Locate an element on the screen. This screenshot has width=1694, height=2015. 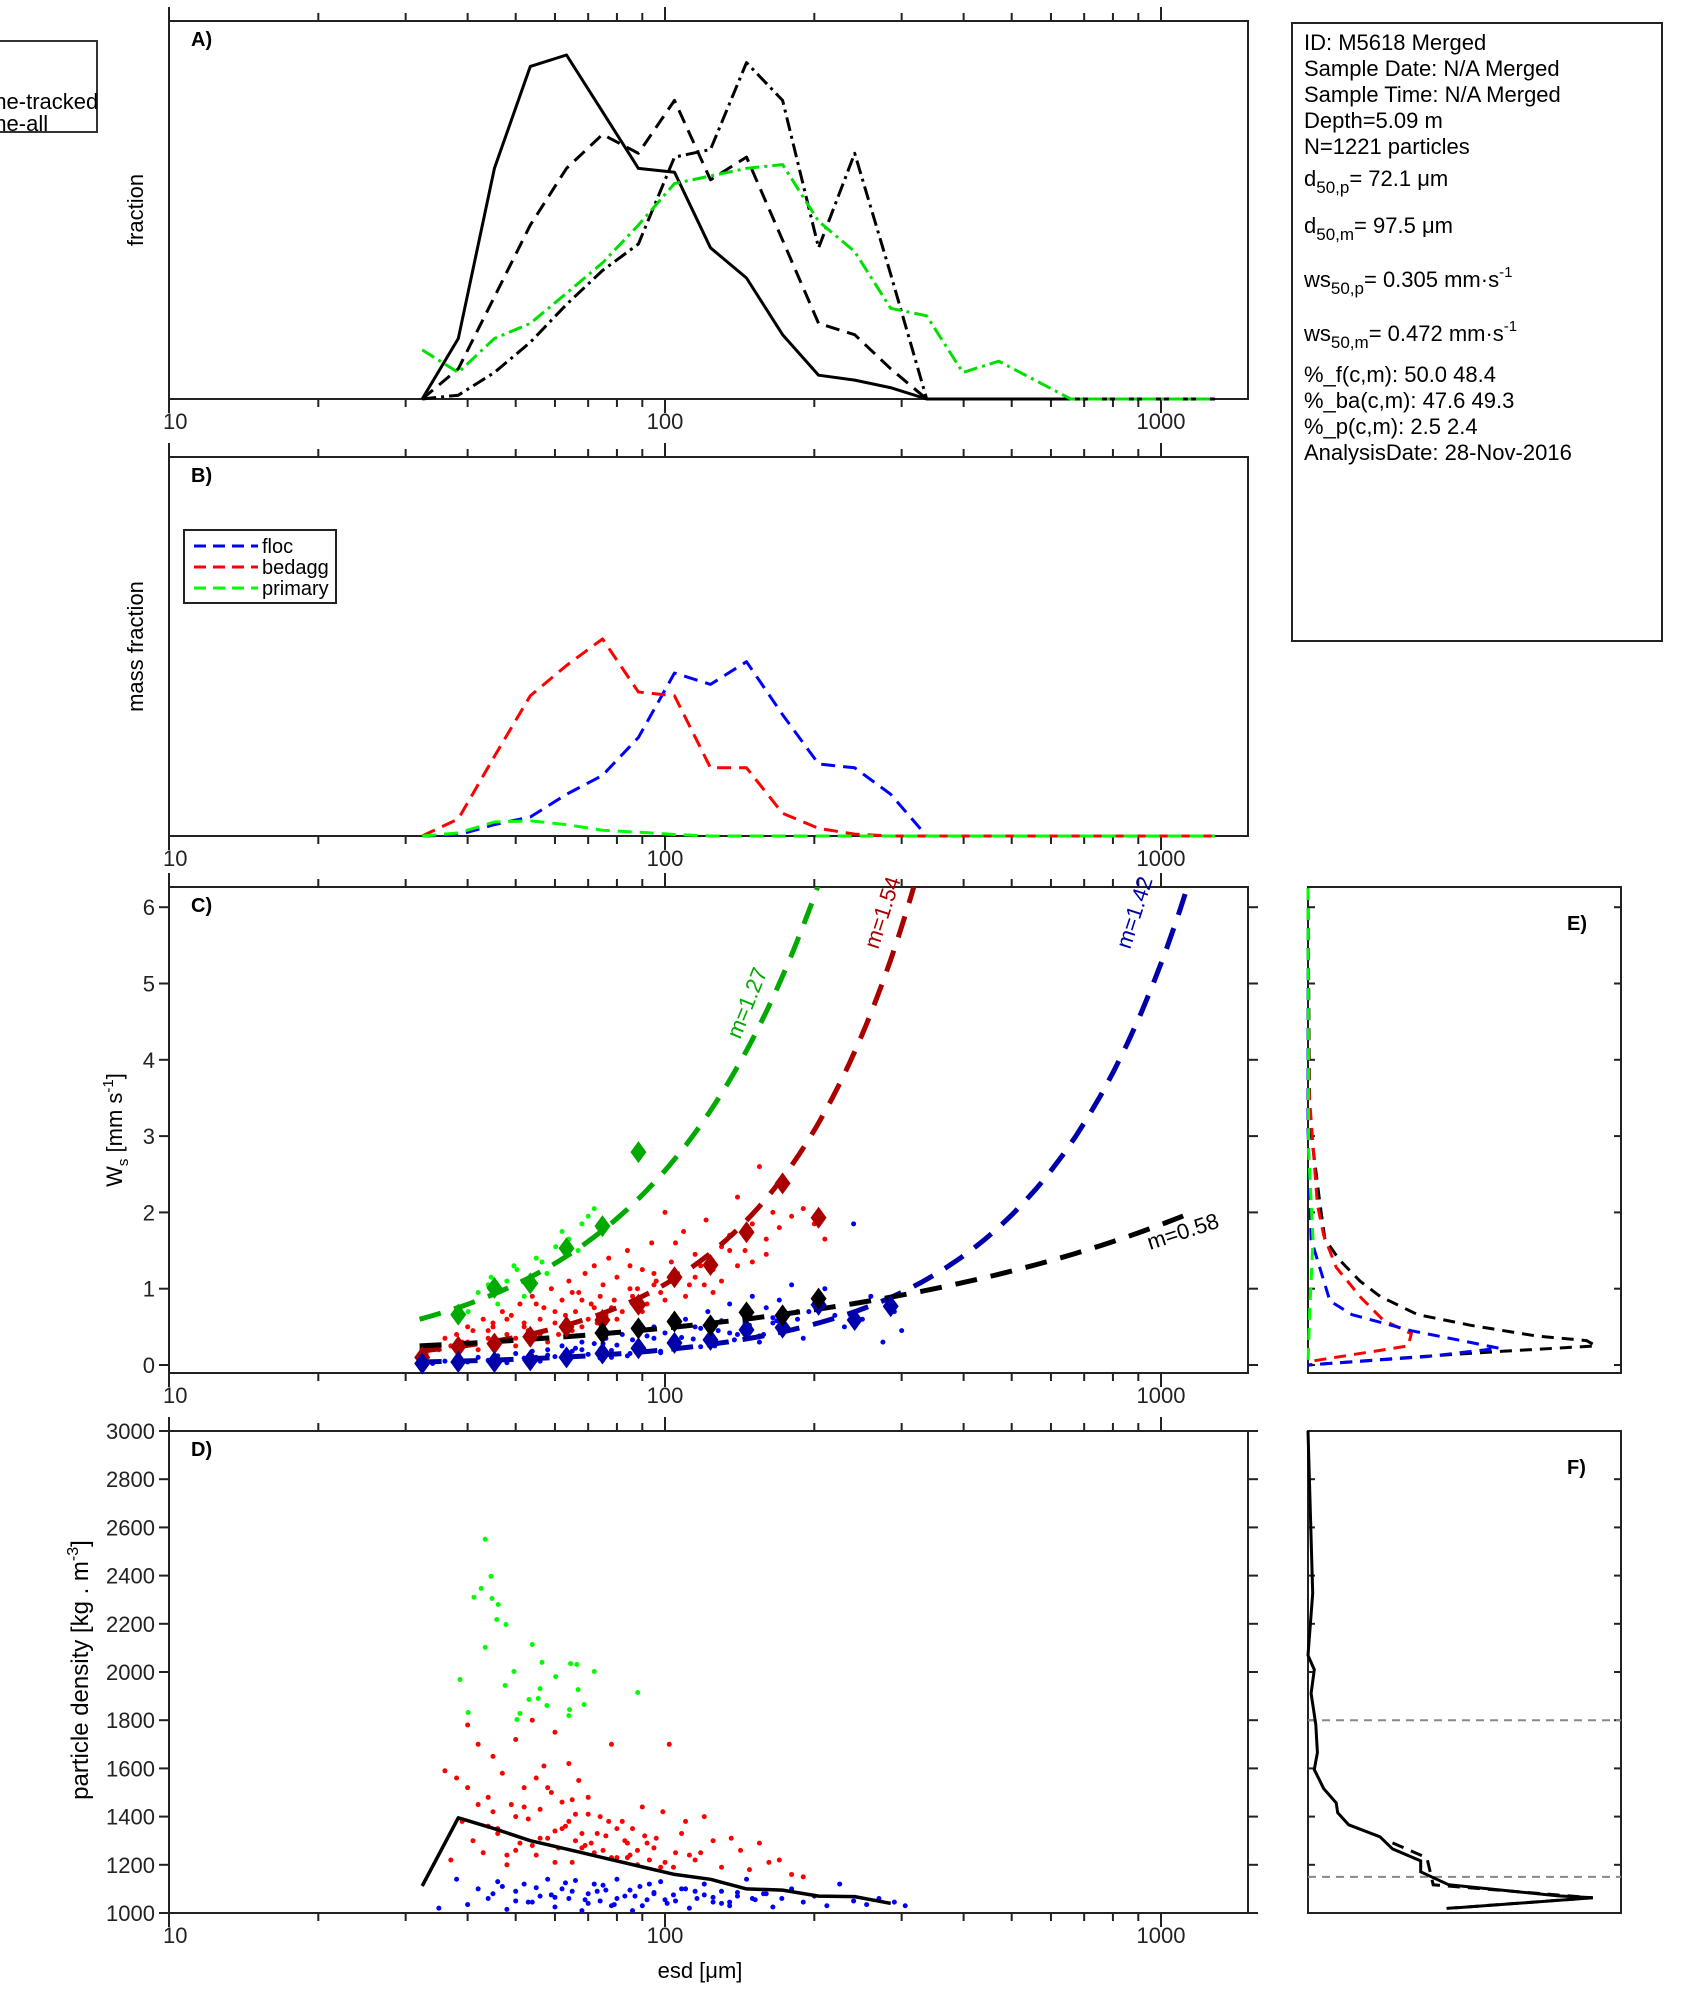
y-tick-label: 2000 is located at coordinates (130, 1672).